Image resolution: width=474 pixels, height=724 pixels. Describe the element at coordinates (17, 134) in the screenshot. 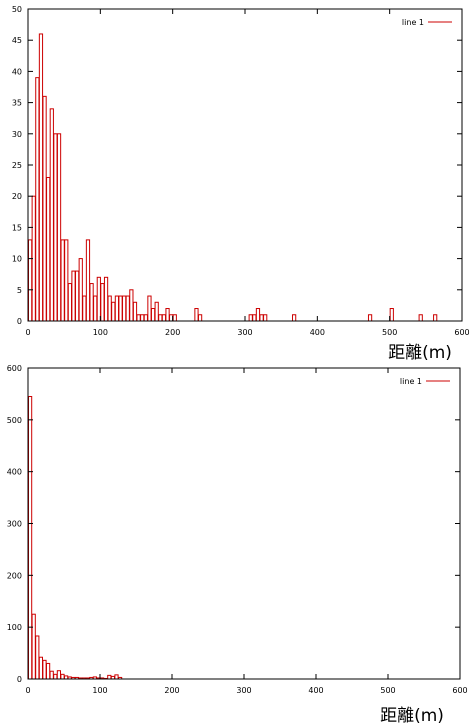

I see `y-tick-label: 30` at that location.